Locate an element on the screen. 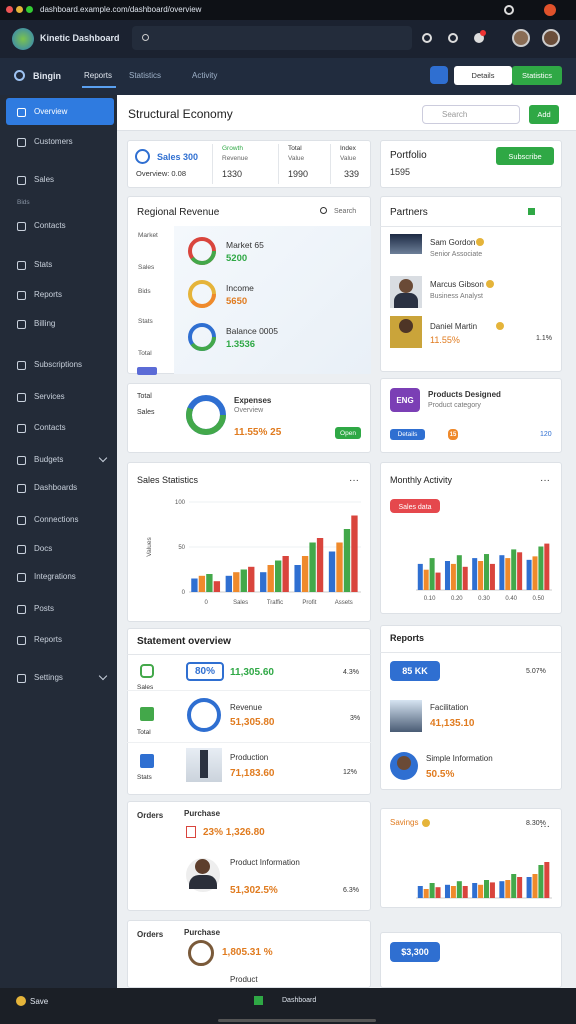 Image resolution: width=576 pixels, height=1024 pixels. nav-tab: Reports is located at coordinates (98, 75).